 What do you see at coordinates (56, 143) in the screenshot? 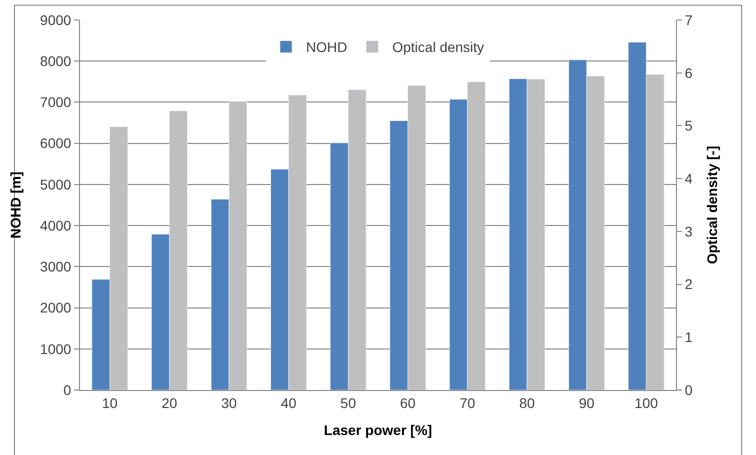
I see `y-tick-label: 6000` at bounding box center [56, 143].